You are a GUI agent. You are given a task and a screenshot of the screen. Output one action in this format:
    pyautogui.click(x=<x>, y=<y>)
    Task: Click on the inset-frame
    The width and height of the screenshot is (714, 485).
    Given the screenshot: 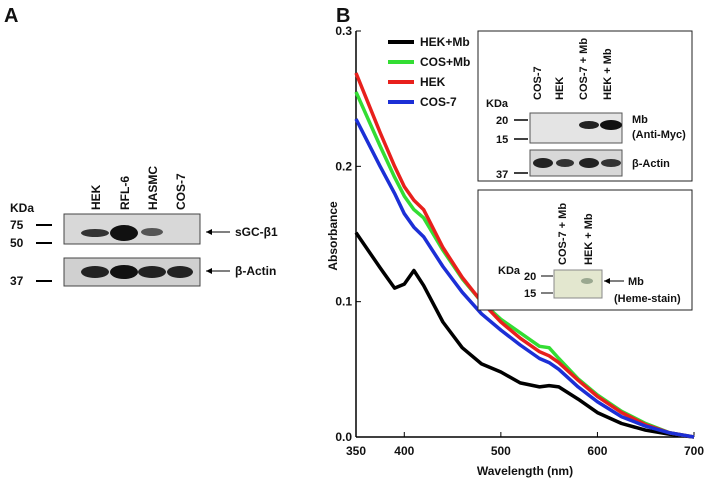 What is the action you would take?
    pyautogui.click(x=585, y=106)
    